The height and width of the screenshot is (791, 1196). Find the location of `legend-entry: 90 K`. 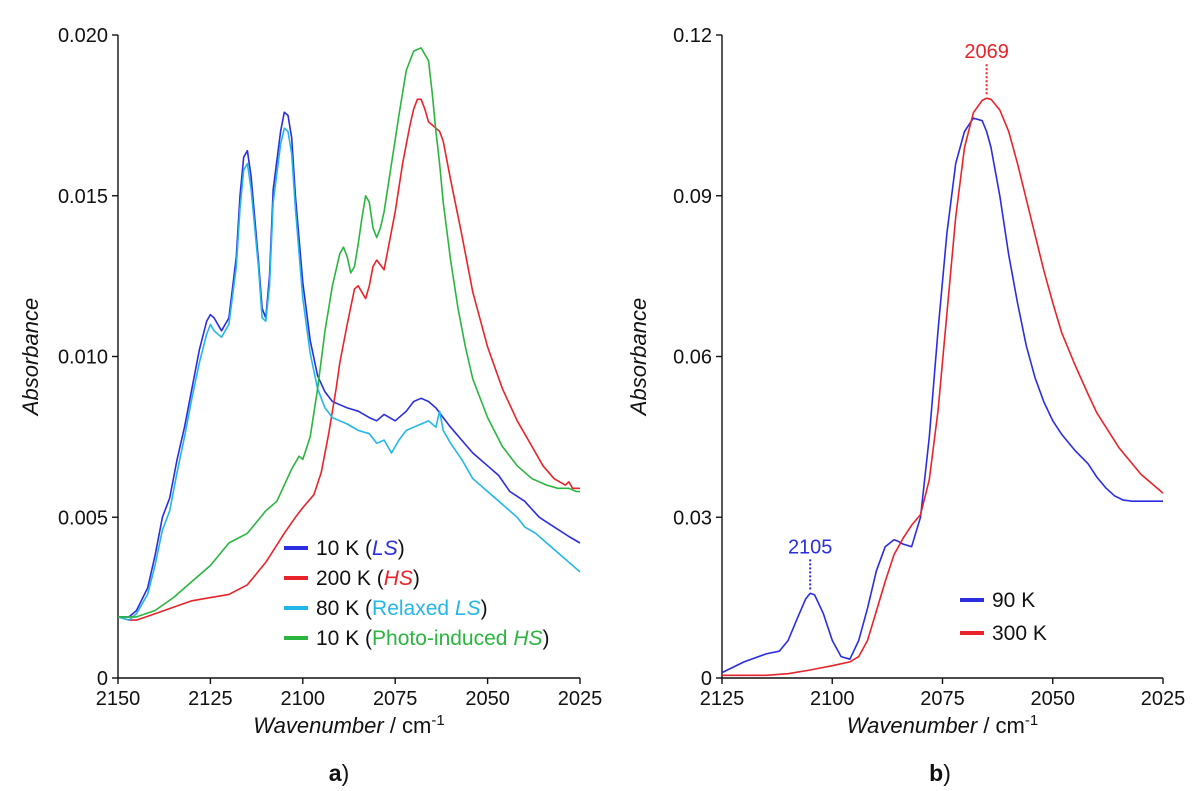

legend-entry: 90 K is located at coordinates (1013, 600).